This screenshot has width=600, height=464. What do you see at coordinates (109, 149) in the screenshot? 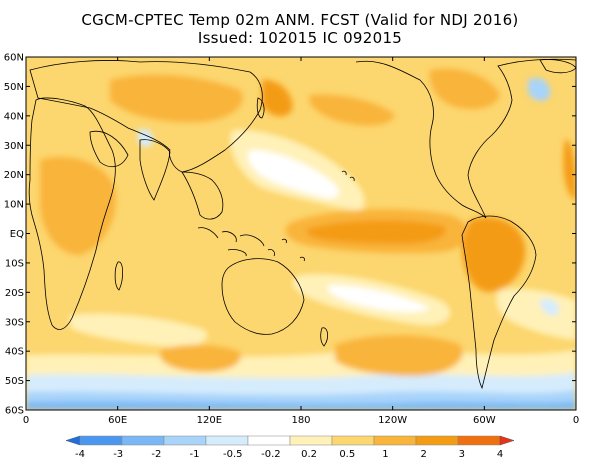
I see `arabia-coast` at bounding box center [109, 149].